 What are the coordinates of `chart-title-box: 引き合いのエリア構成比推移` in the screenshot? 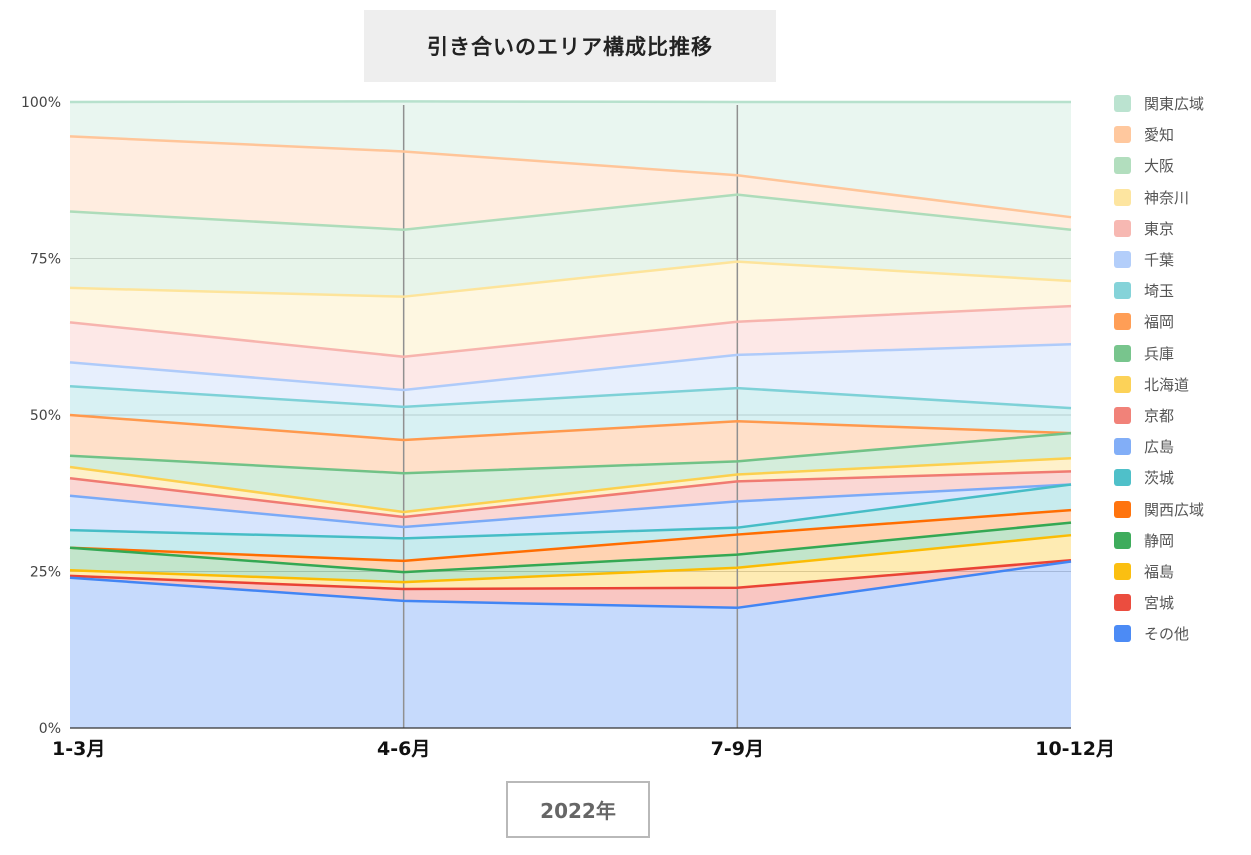 It's located at (570, 46).